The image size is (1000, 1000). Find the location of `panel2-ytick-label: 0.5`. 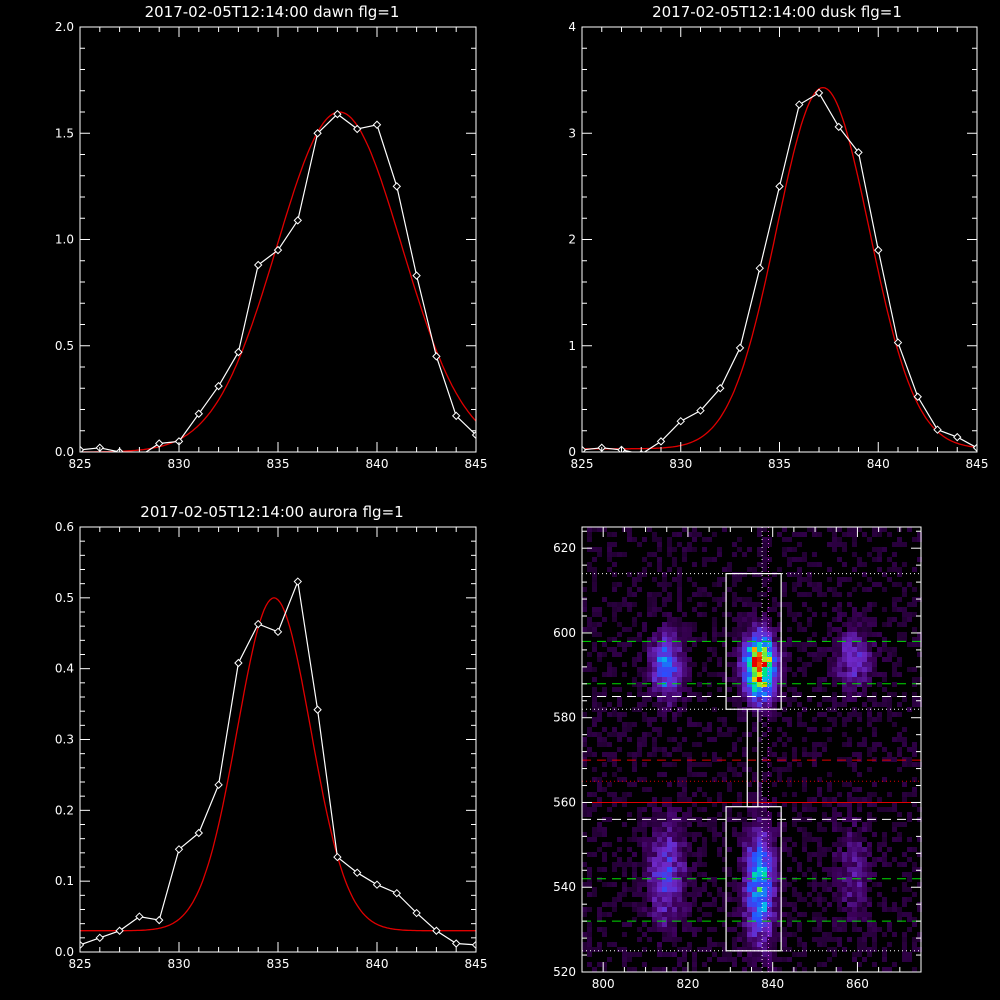

panel2-ytick-label: 0.5 is located at coordinates (64, 598).